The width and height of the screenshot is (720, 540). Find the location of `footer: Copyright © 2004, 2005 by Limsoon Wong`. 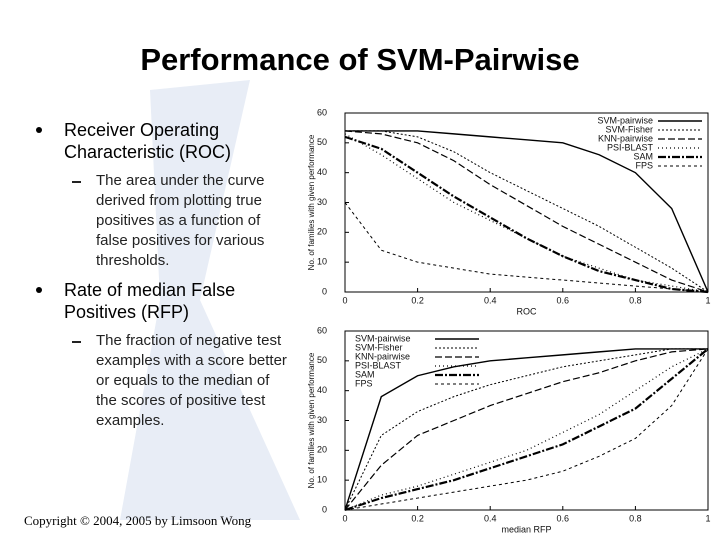

footer: Copyright © 2004, 2005 by Limsoon Wong is located at coordinates (138, 520).